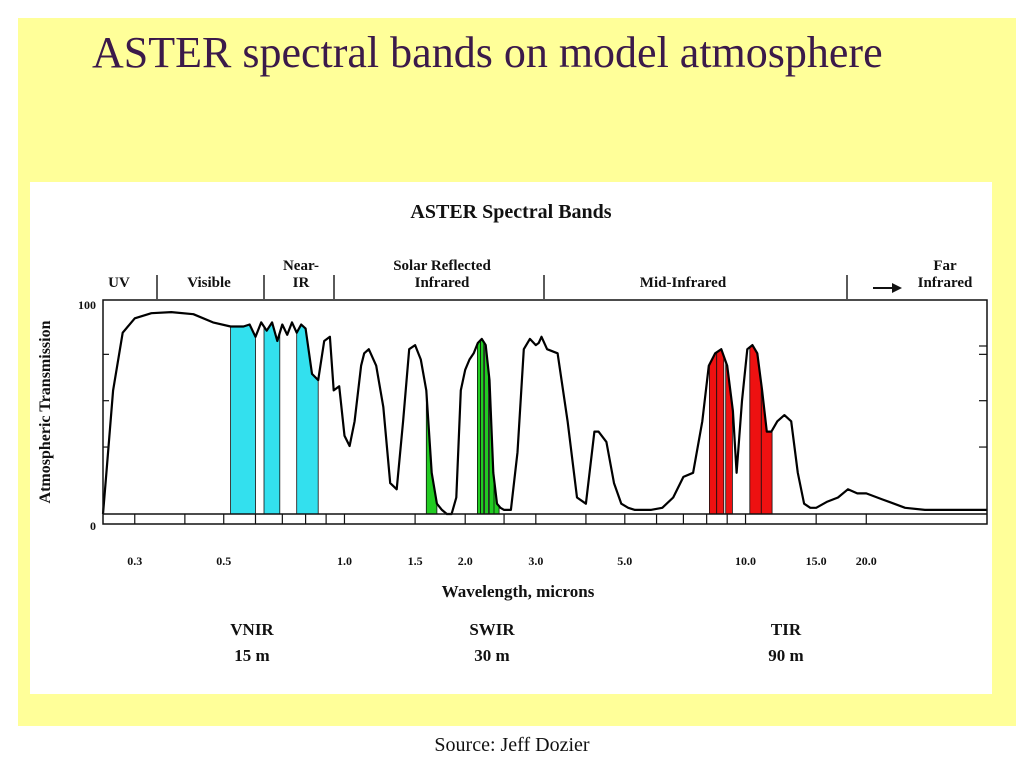 This screenshot has width=1024, height=768. Describe the element at coordinates (251, 655) in the screenshot. I see `instrument-group-resolution: 15 m` at that location.